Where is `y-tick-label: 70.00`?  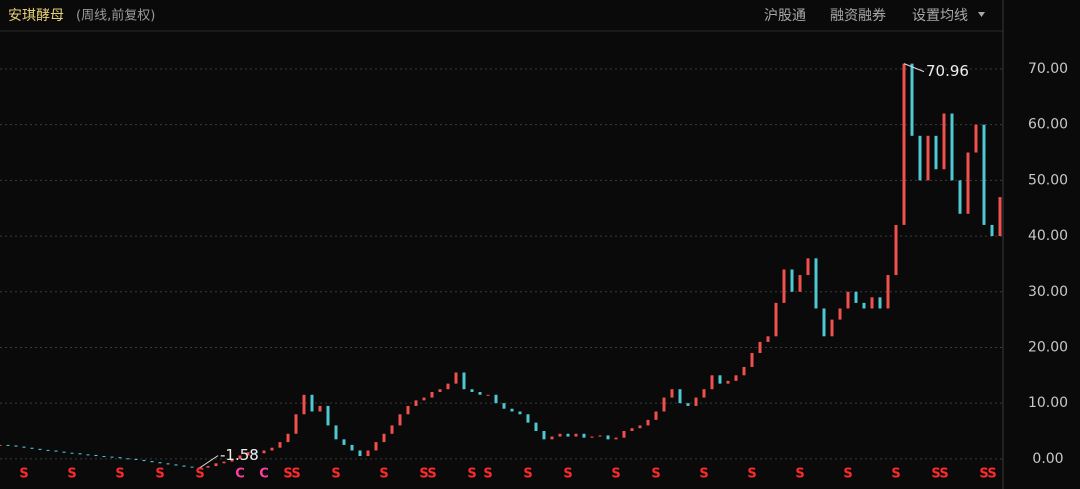
y-tick-label: 70.00 is located at coordinates (1048, 69).